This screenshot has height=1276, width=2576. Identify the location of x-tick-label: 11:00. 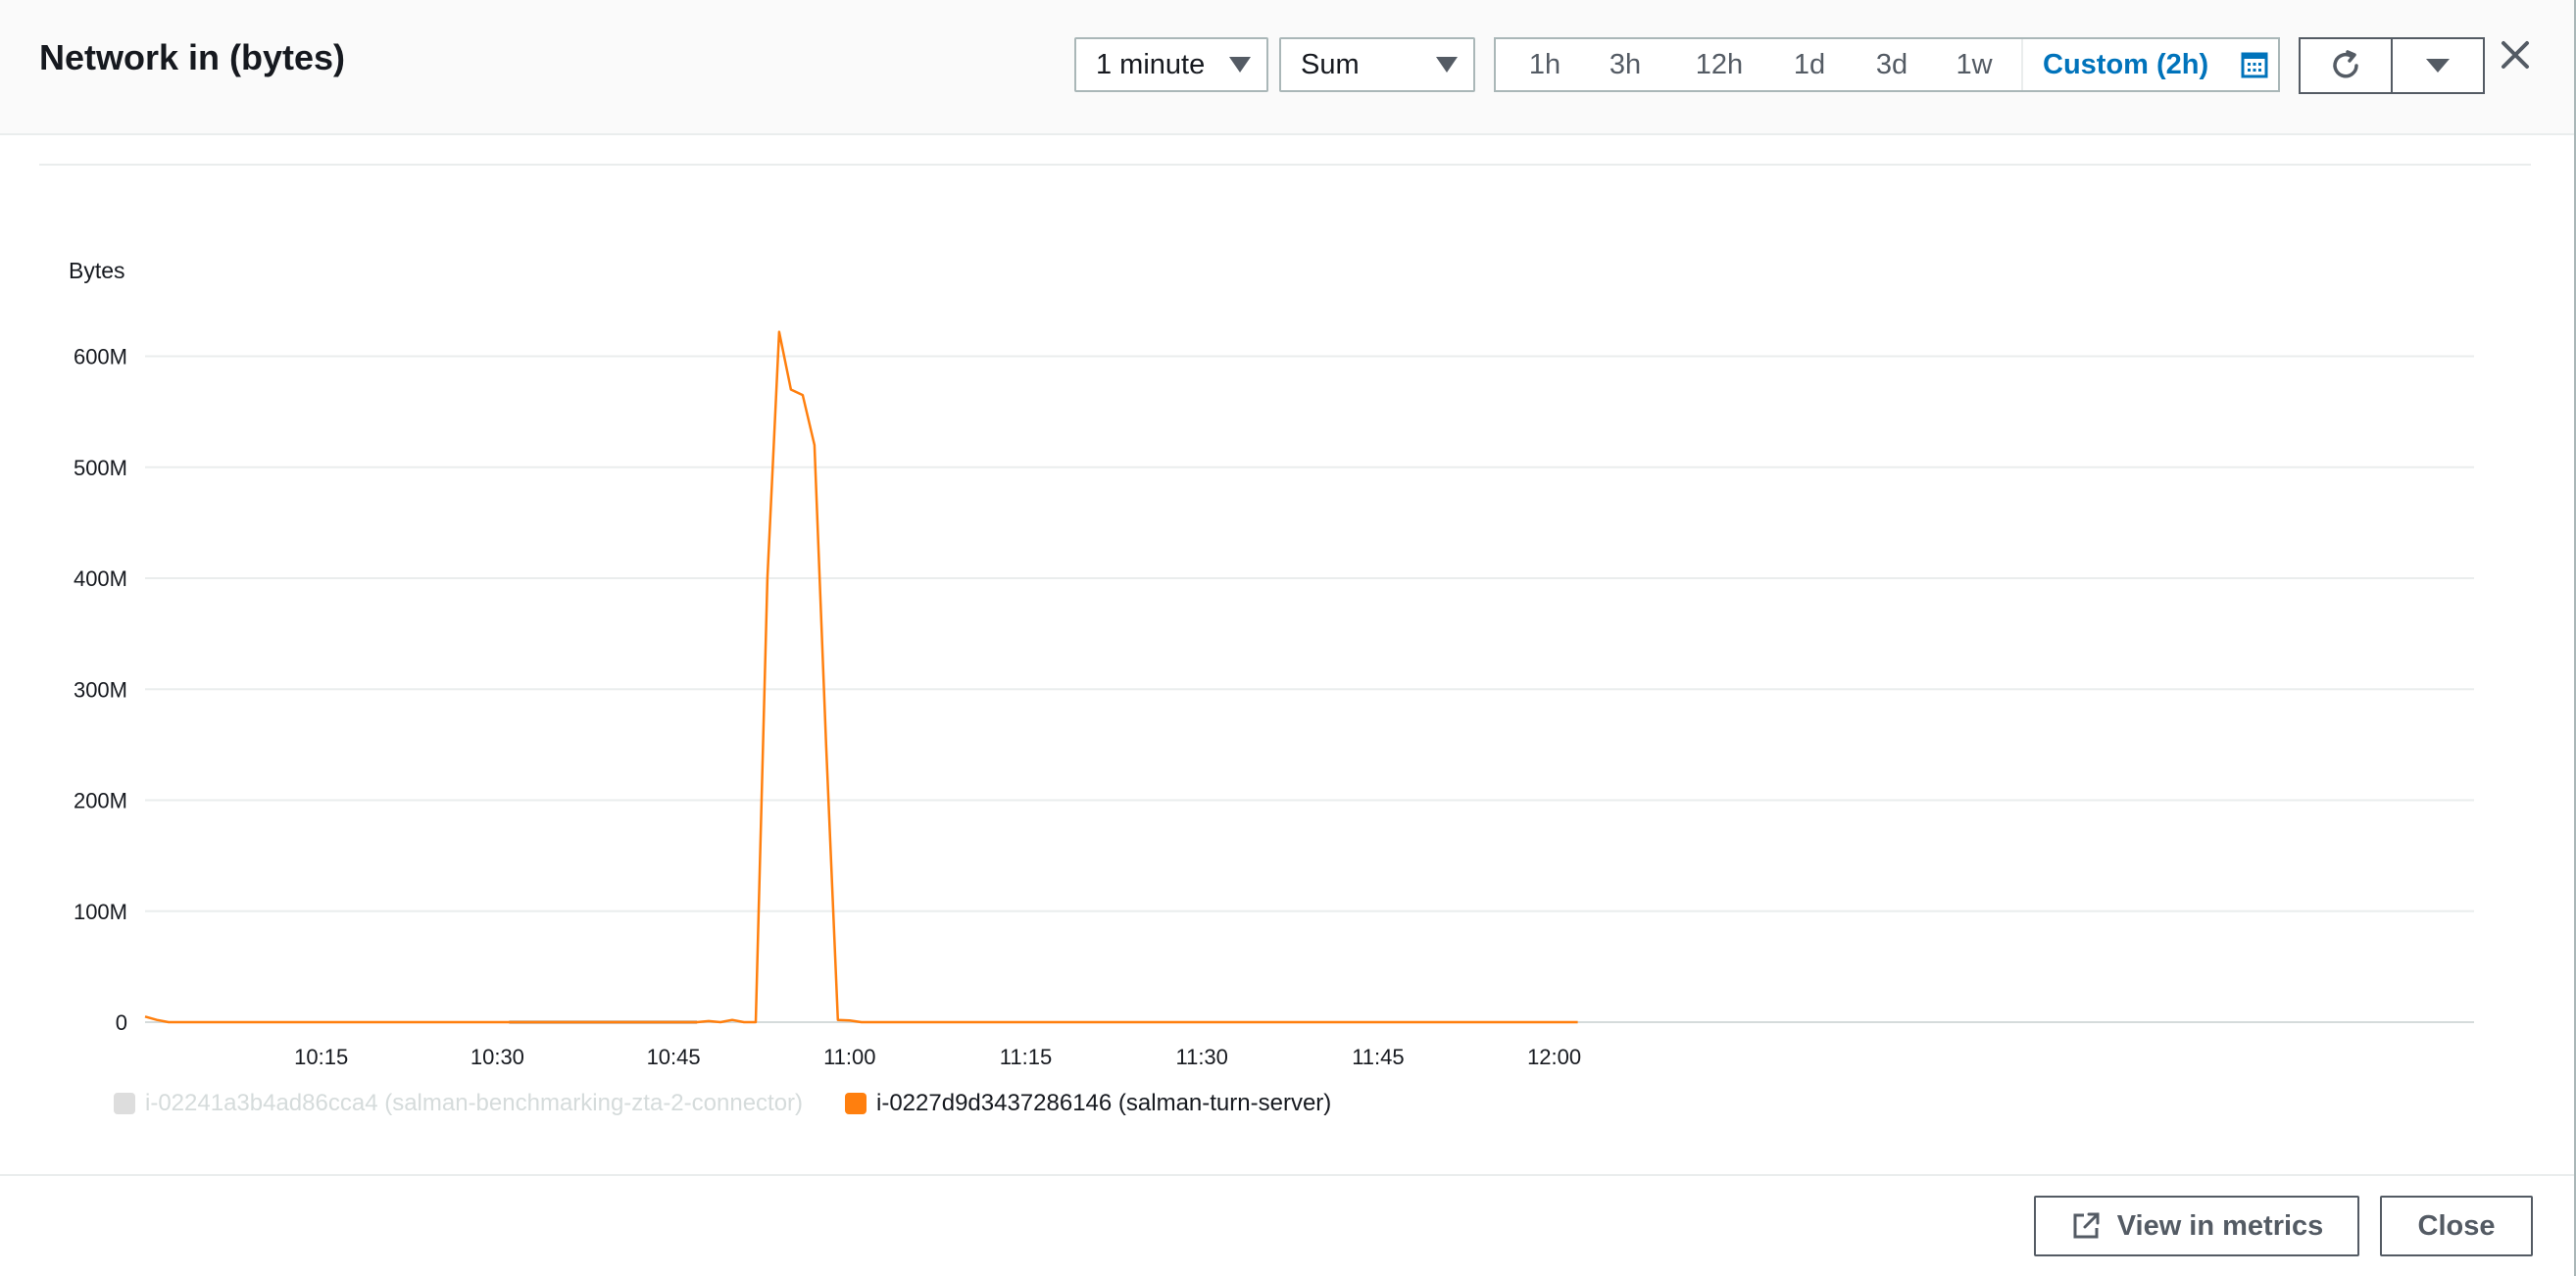
(849, 1057).